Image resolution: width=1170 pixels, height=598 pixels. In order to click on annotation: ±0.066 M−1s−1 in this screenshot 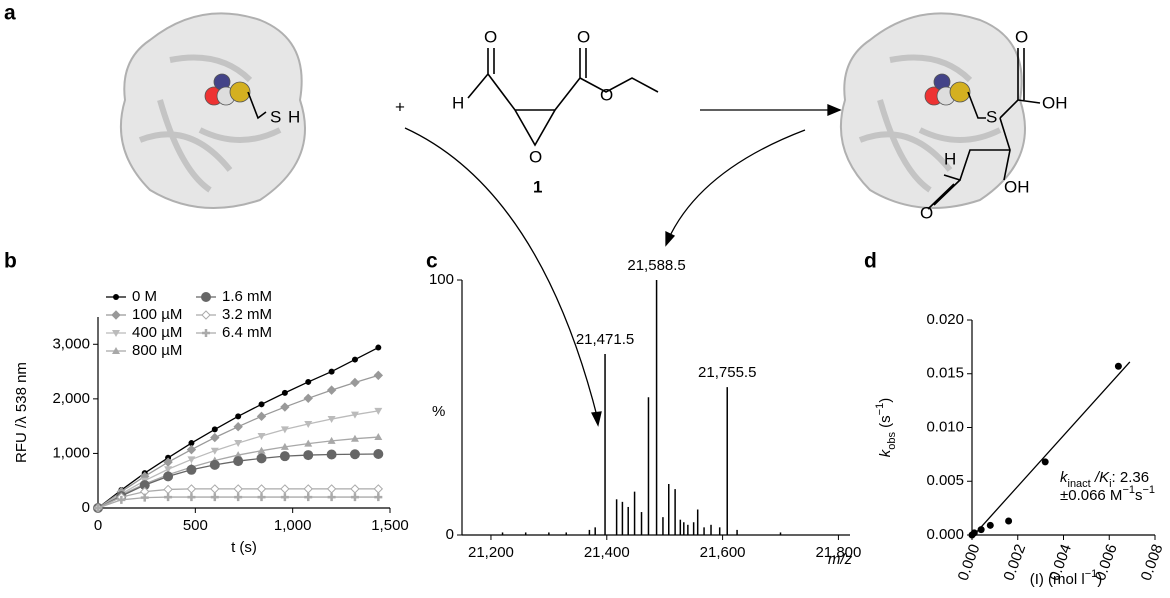, I will do `click(1107, 494)`.